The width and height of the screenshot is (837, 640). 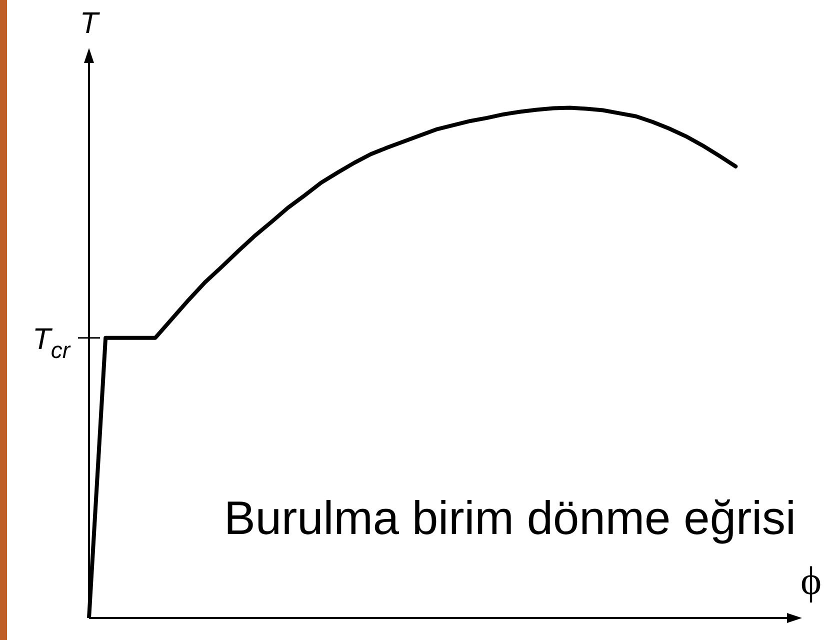 I want to click on y-axis-title: T, so click(x=90, y=23).